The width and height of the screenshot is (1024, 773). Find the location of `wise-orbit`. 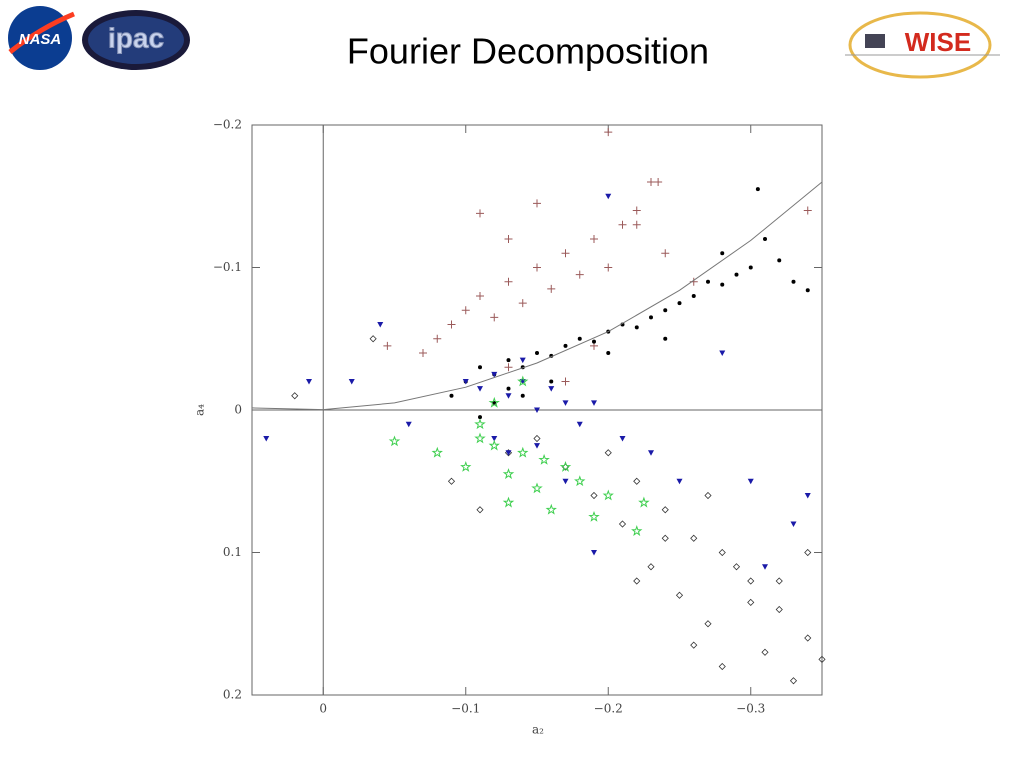

wise-orbit is located at coordinates (920, 45).